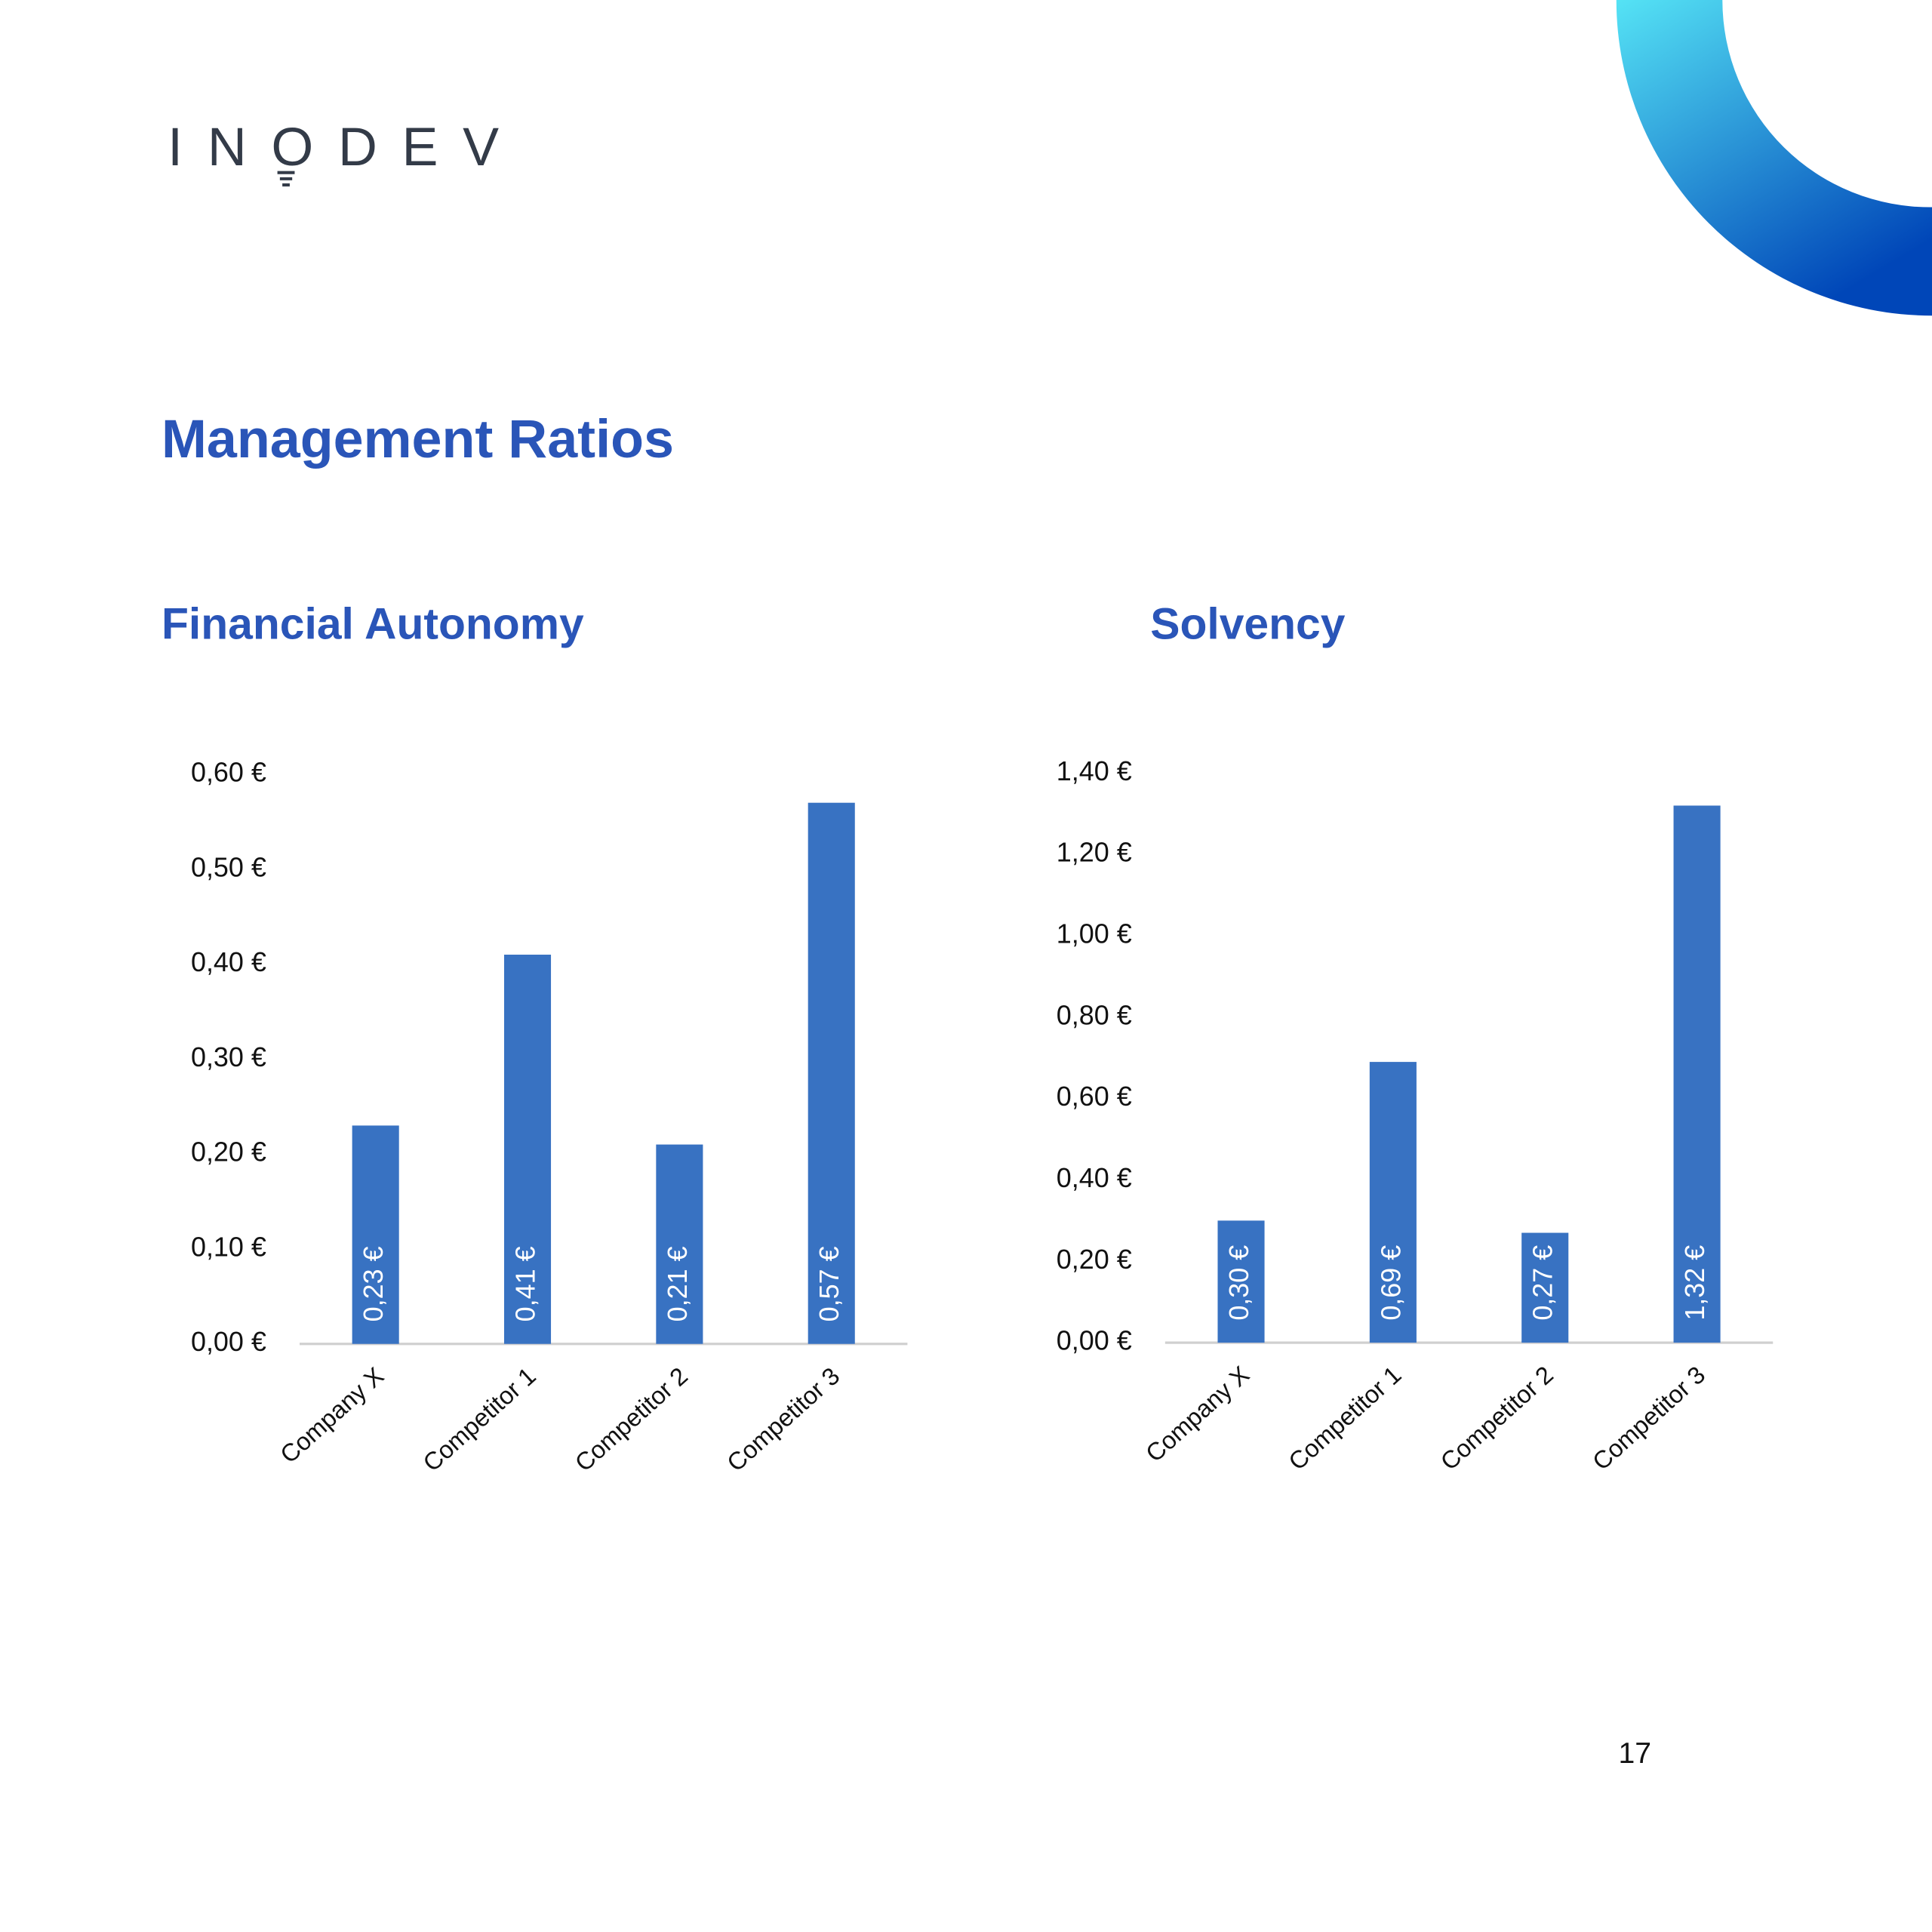 The height and width of the screenshot is (1932, 1932). I want to click on chart-title: Financial Autonomy, so click(373, 623).